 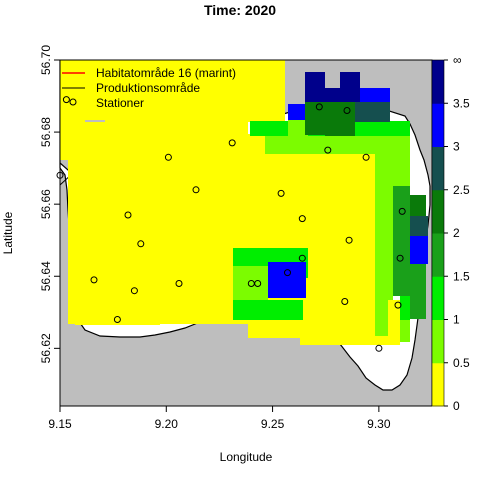 What do you see at coordinates (456, 406) in the screenshot?
I see `colorbar-tick-label: 0` at bounding box center [456, 406].